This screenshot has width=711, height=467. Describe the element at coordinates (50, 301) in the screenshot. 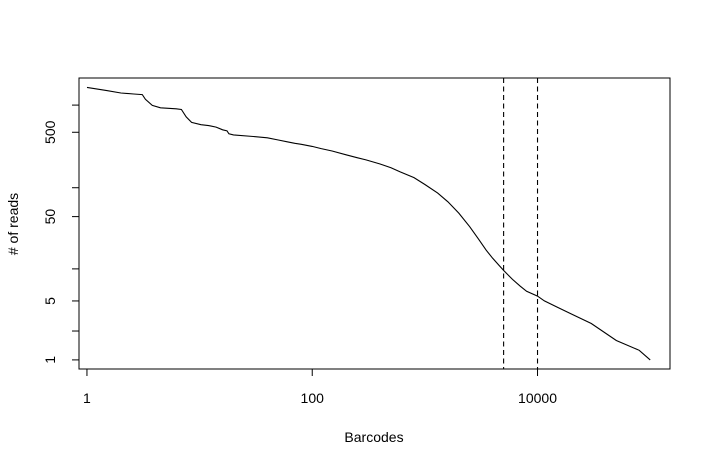

I see `y-tick-label: 5` at that location.